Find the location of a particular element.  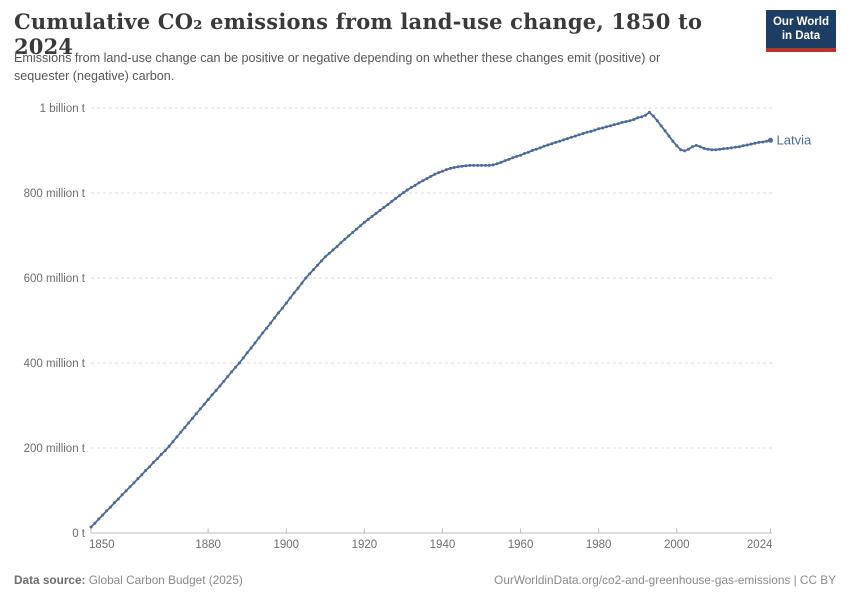

owid-logo: Our World in Data is located at coordinates (800, 31).